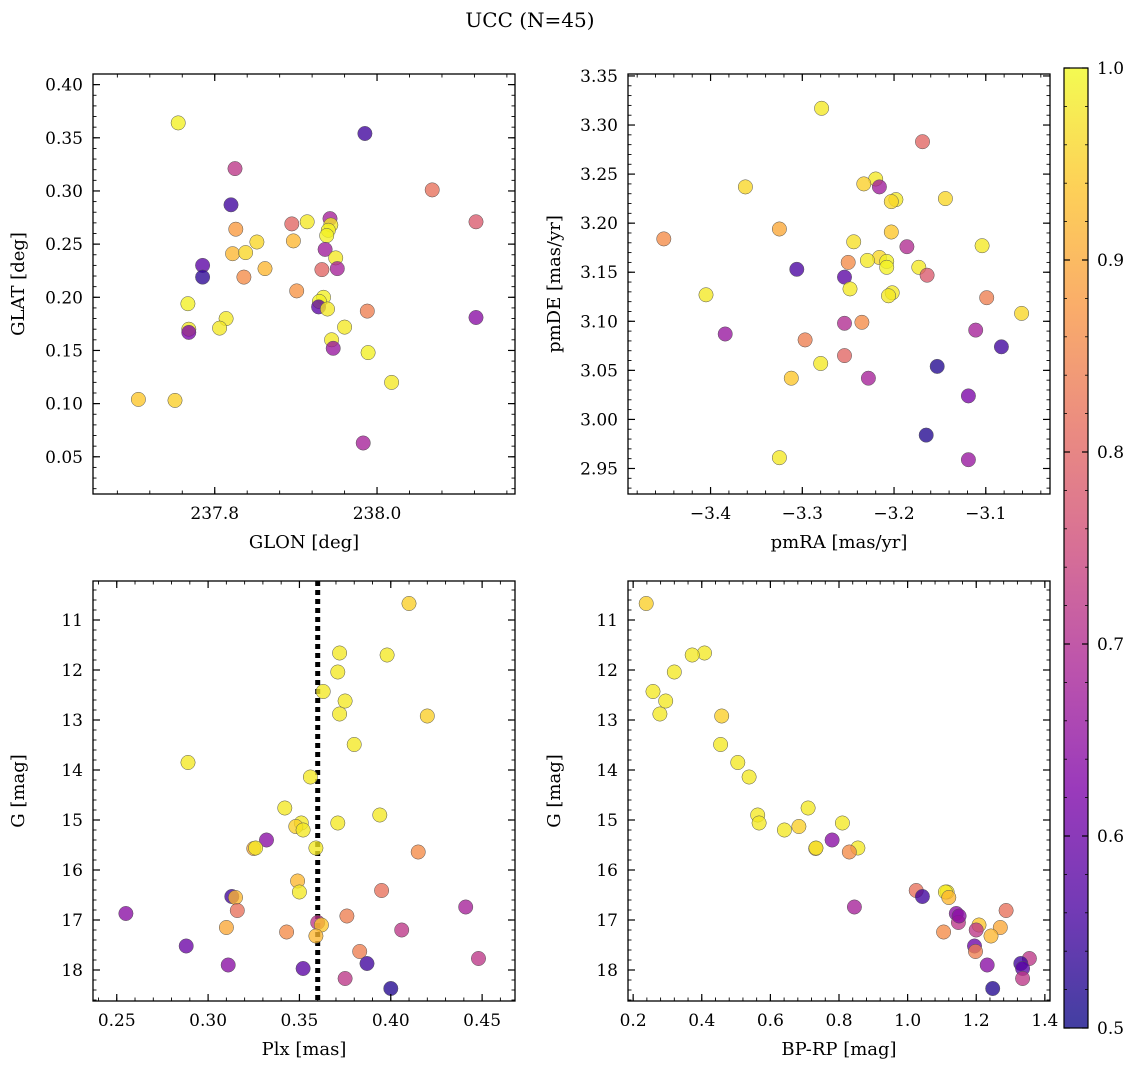 This screenshot has width=1136, height=1068. I want to click on axes-frame, so click(304, 791).